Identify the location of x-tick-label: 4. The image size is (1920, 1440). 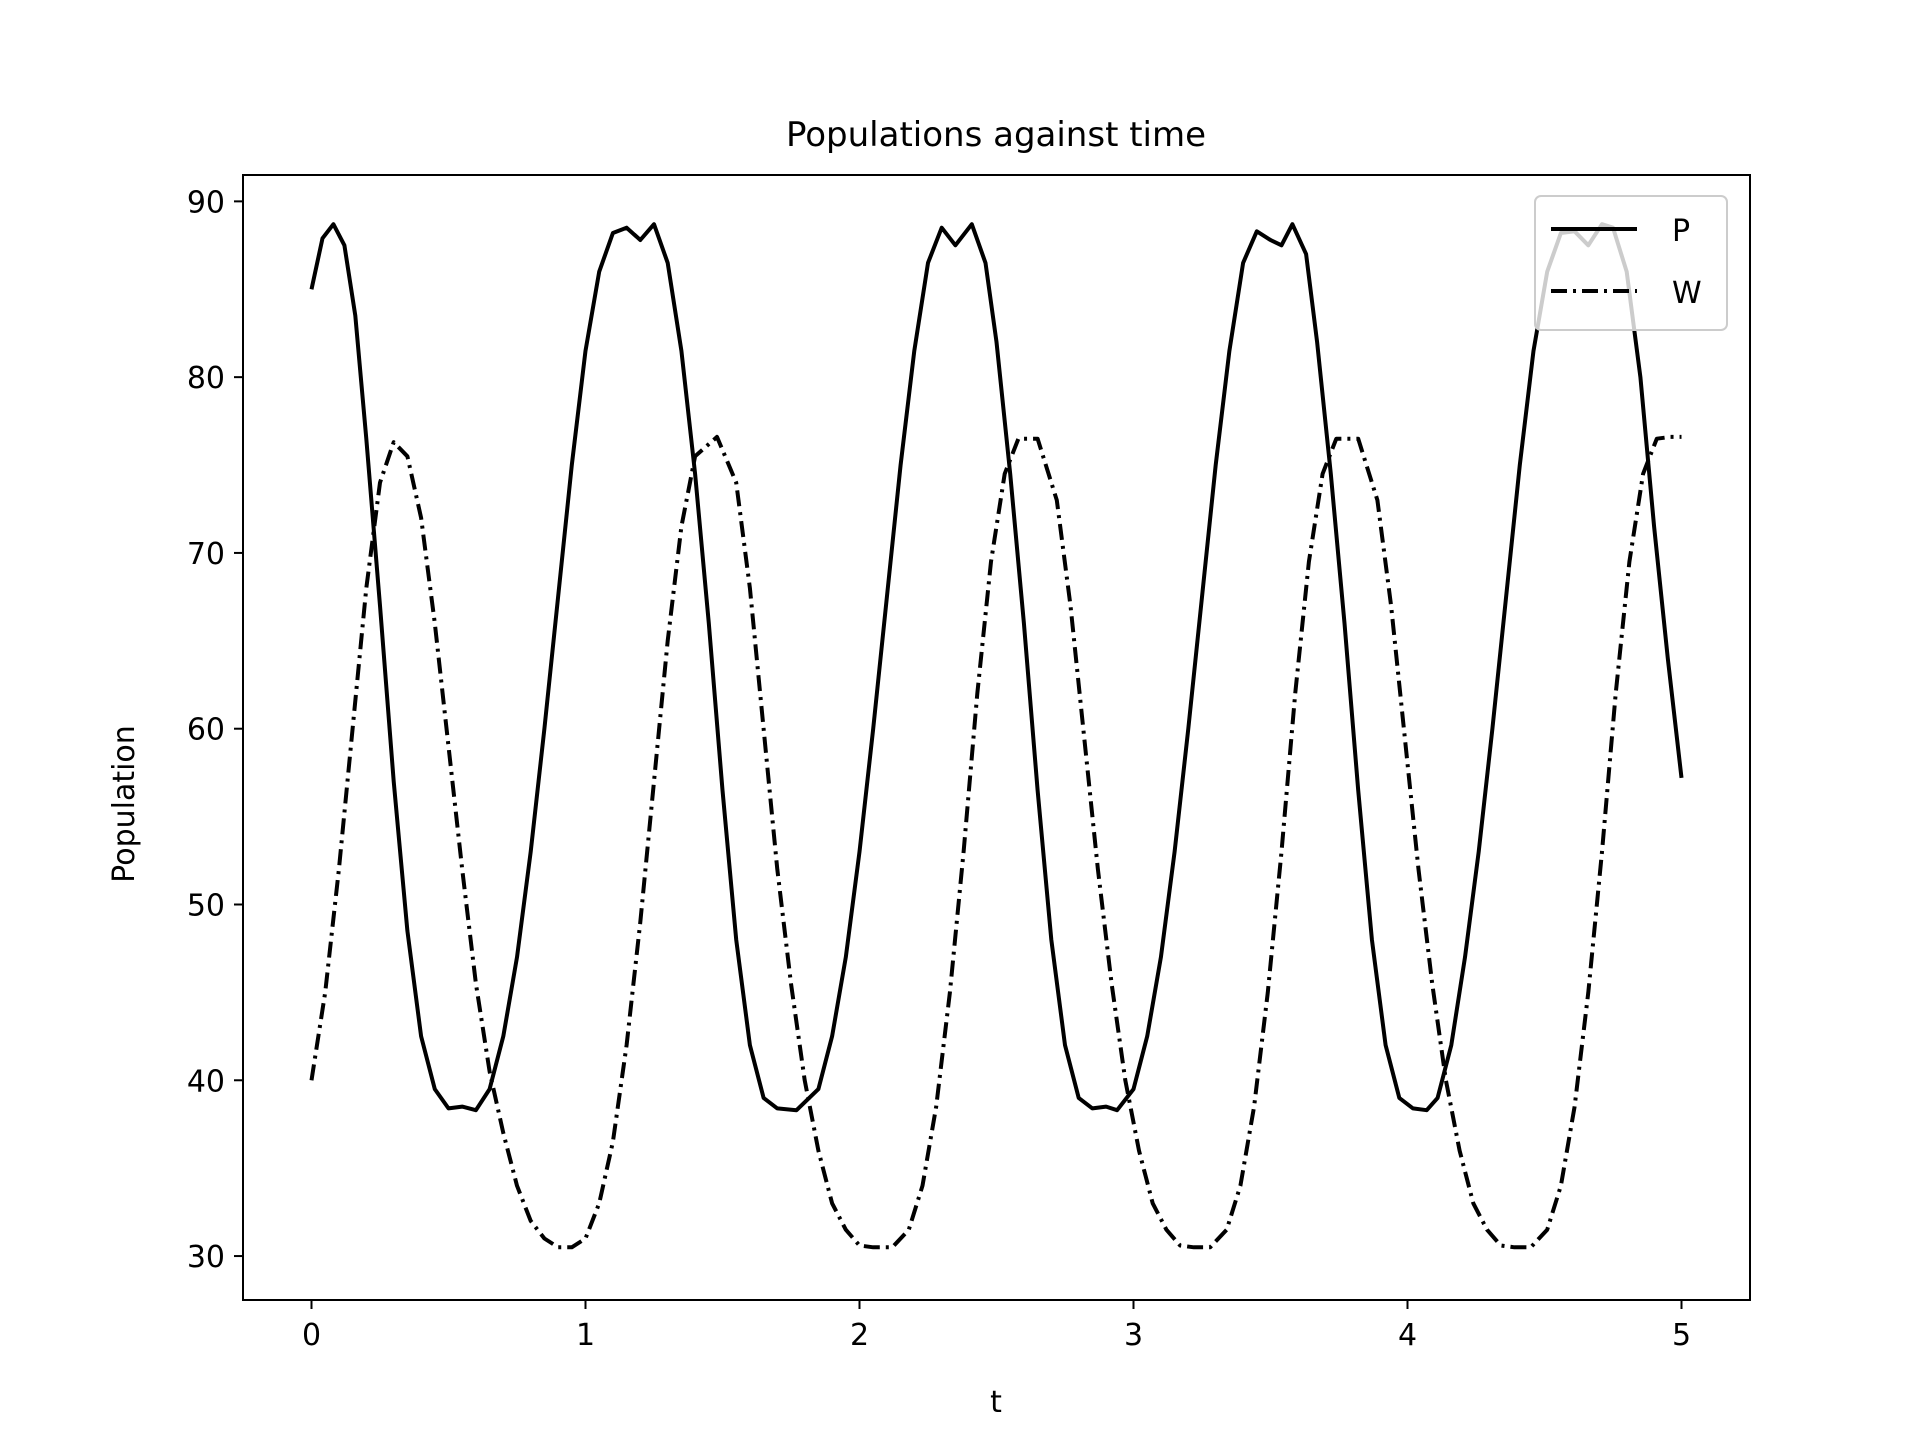
(1407, 1335).